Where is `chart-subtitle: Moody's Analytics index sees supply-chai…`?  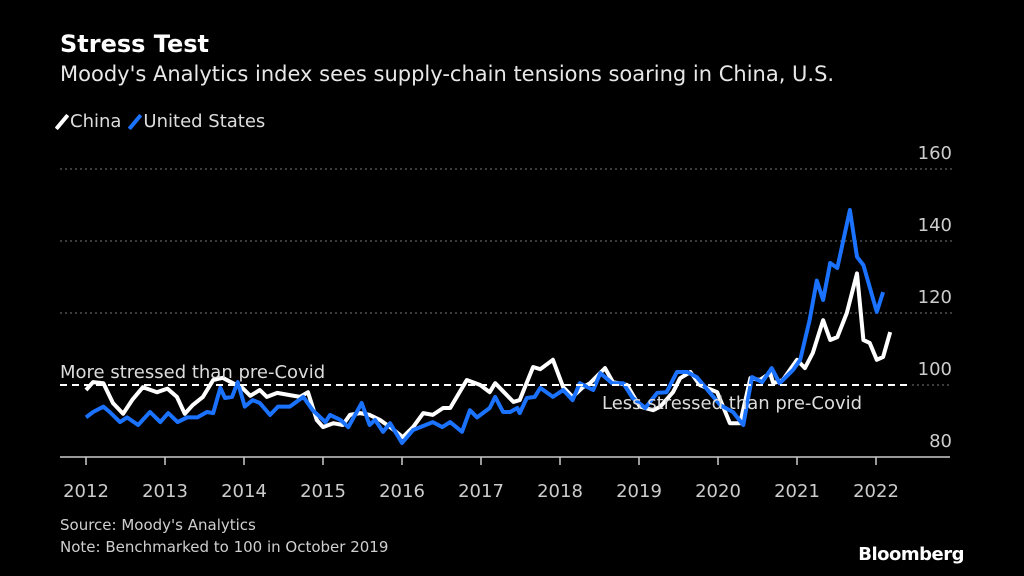 chart-subtitle: Moody's Analytics index sees supply-chai… is located at coordinates (447, 74).